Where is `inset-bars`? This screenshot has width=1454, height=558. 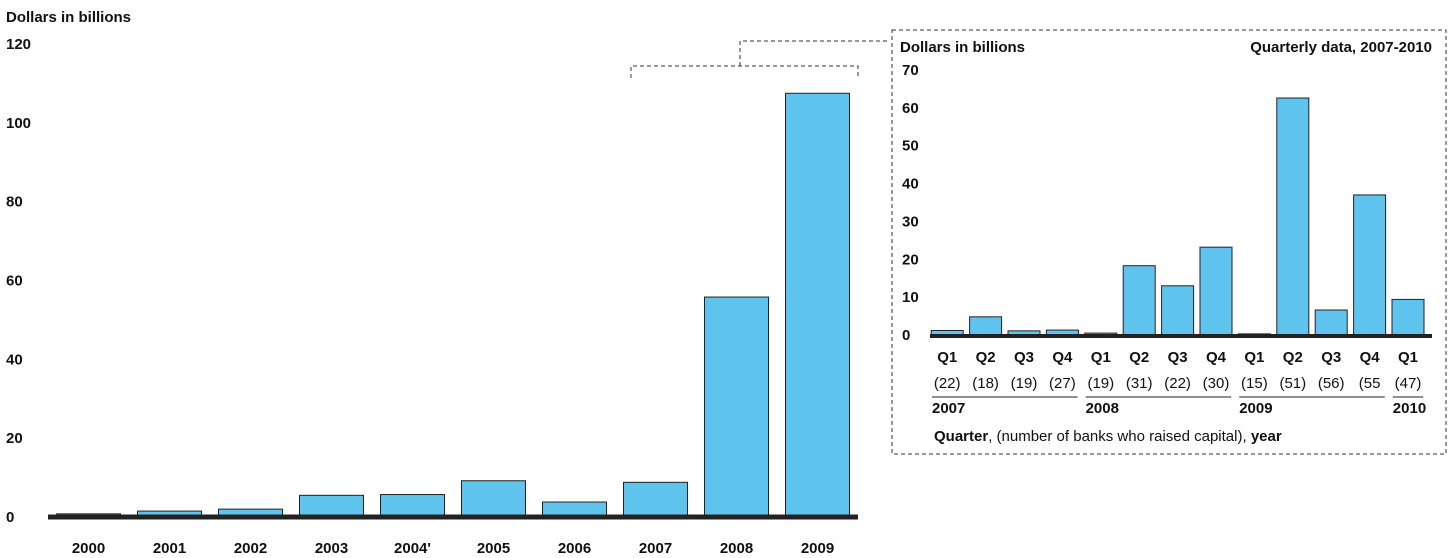
inset-bars is located at coordinates (1177, 216).